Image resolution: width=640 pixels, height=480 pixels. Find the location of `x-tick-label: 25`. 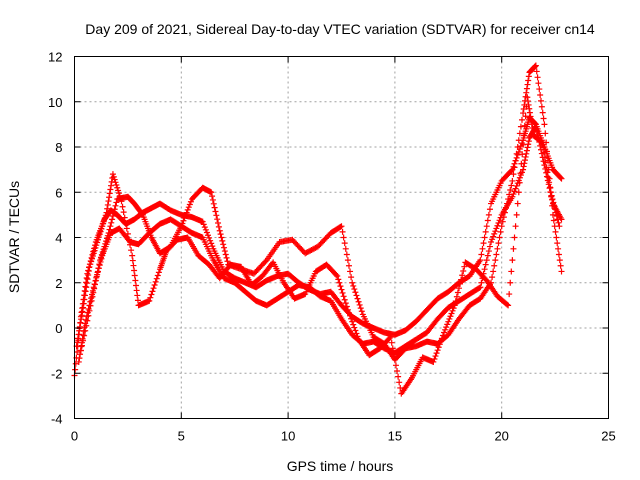

x-tick-label: 25 is located at coordinates (608, 436).